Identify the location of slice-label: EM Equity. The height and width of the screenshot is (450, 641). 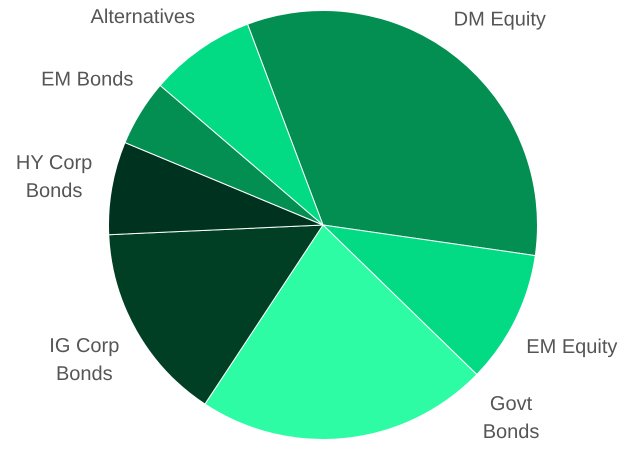
(572, 347).